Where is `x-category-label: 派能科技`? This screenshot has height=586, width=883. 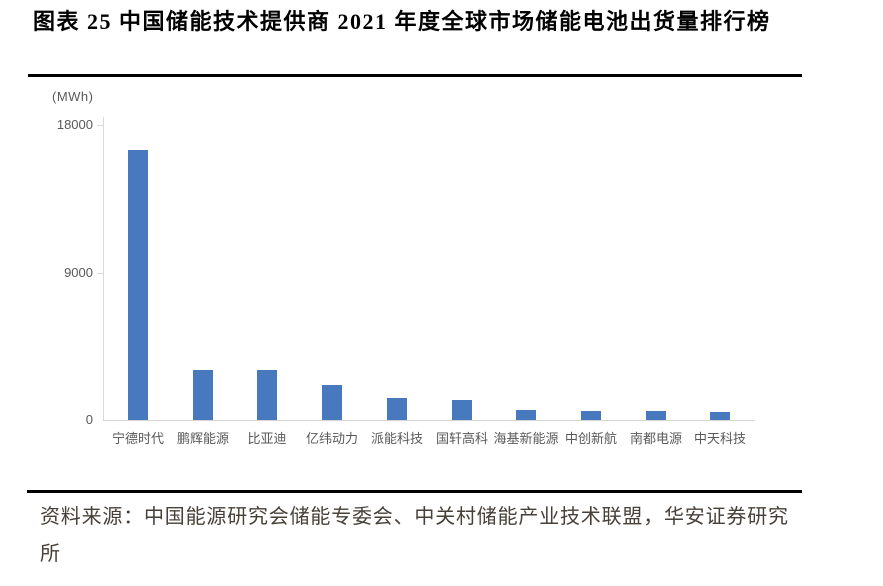
x-category-label: 派能科技 is located at coordinates (396, 438).